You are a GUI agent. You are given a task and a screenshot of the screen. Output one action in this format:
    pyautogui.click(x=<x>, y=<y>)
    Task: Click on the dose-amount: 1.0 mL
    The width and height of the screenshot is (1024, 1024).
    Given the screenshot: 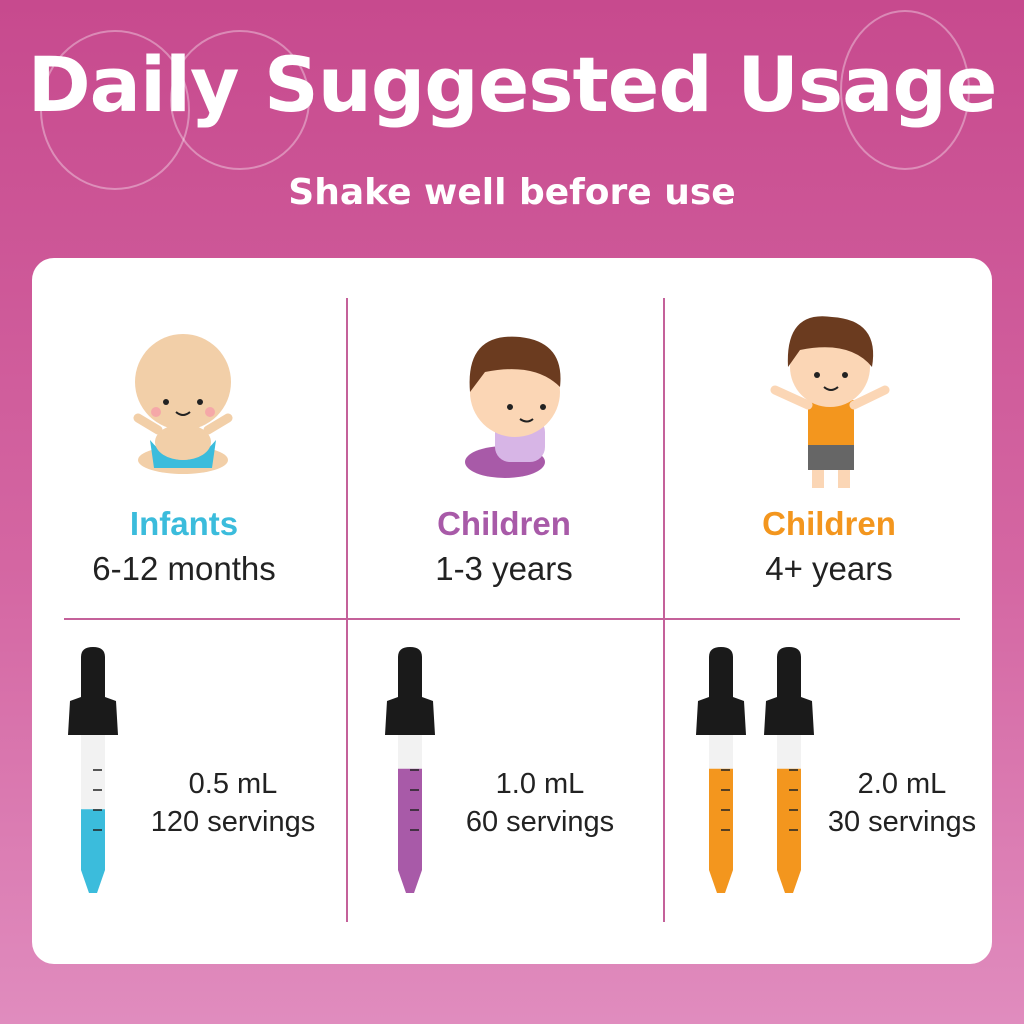 What is the action you would take?
    pyautogui.click(x=540, y=784)
    